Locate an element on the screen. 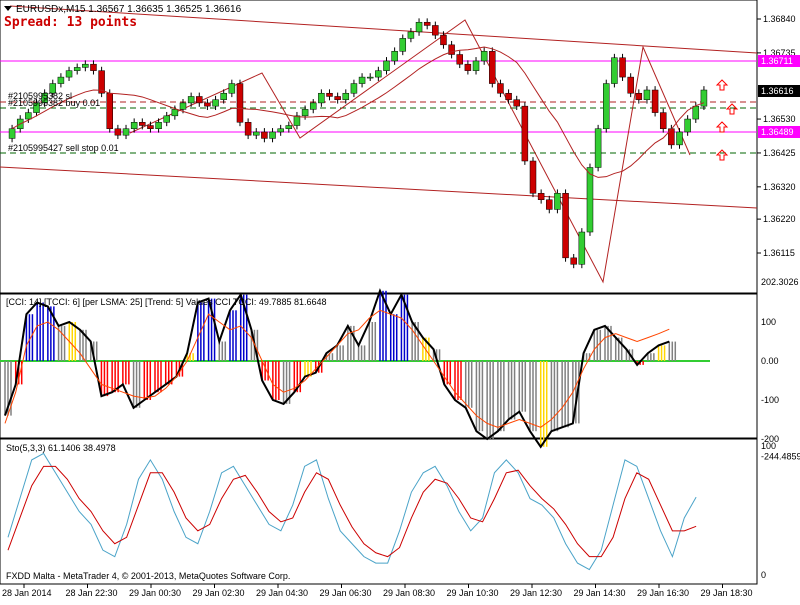 This screenshot has width=800, height=605. signal-arrows is located at coordinates (727, 120).